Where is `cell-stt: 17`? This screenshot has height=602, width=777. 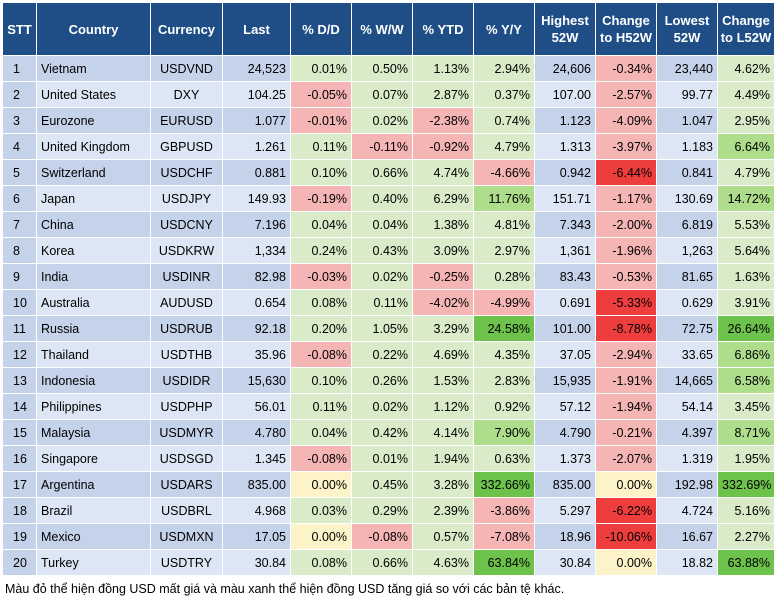
cell-stt: 17 is located at coordinates (19, 484).